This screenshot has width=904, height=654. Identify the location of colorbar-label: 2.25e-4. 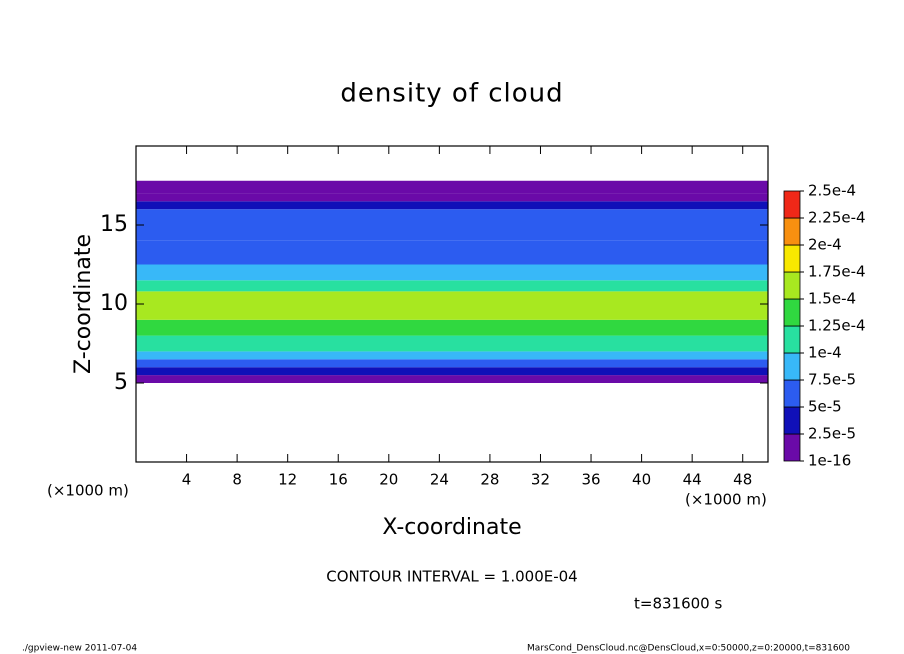
(837, 218).